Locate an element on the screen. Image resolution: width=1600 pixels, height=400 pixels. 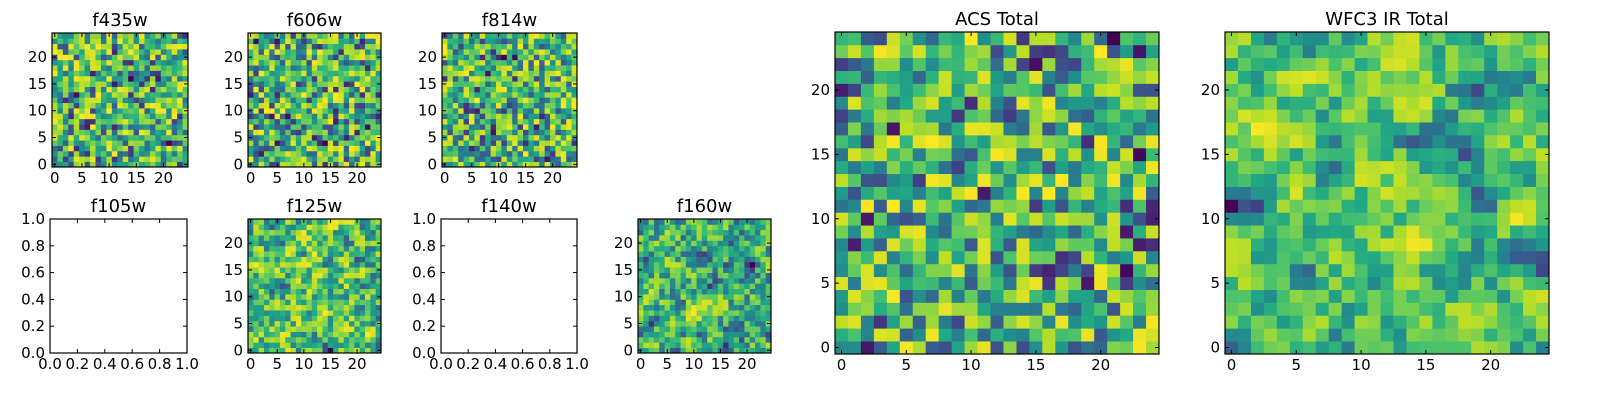
y-tick-label: 10 is located at coordinates (37, 111).